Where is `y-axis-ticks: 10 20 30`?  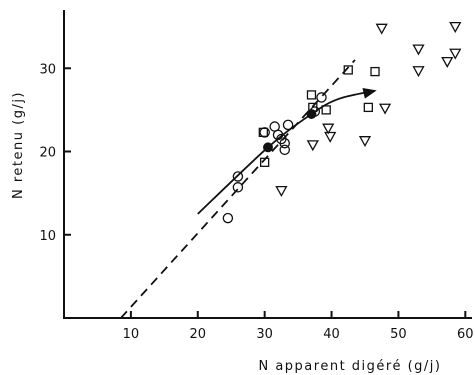
y-axis-ticks: 10 20 30 is located at coordinates (55, 153).